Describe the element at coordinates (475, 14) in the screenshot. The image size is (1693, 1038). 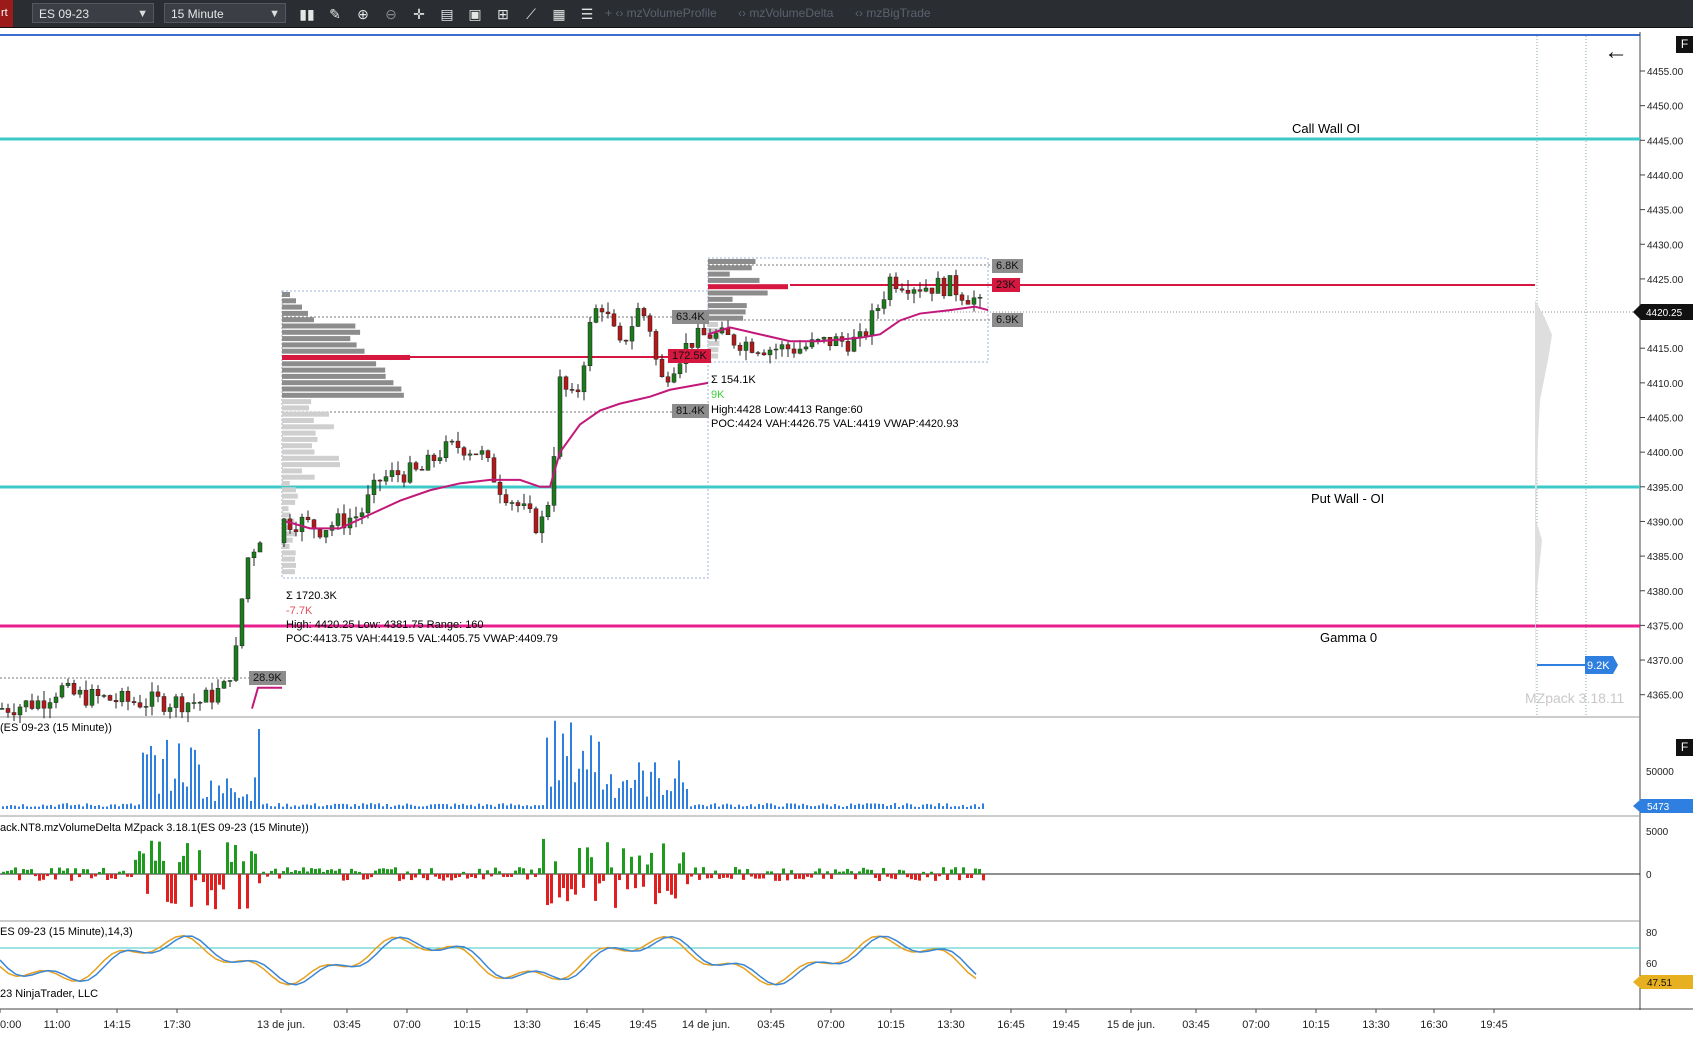
I see `strategy-icon: ▣` at that location.